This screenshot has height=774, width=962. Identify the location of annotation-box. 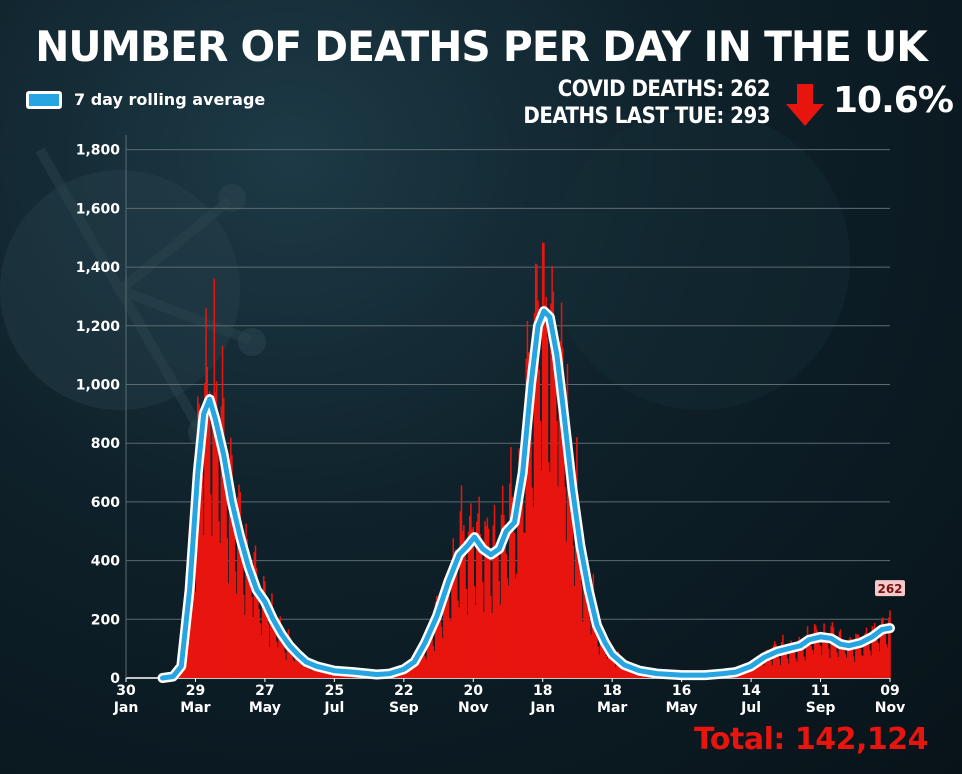
(890, 588).